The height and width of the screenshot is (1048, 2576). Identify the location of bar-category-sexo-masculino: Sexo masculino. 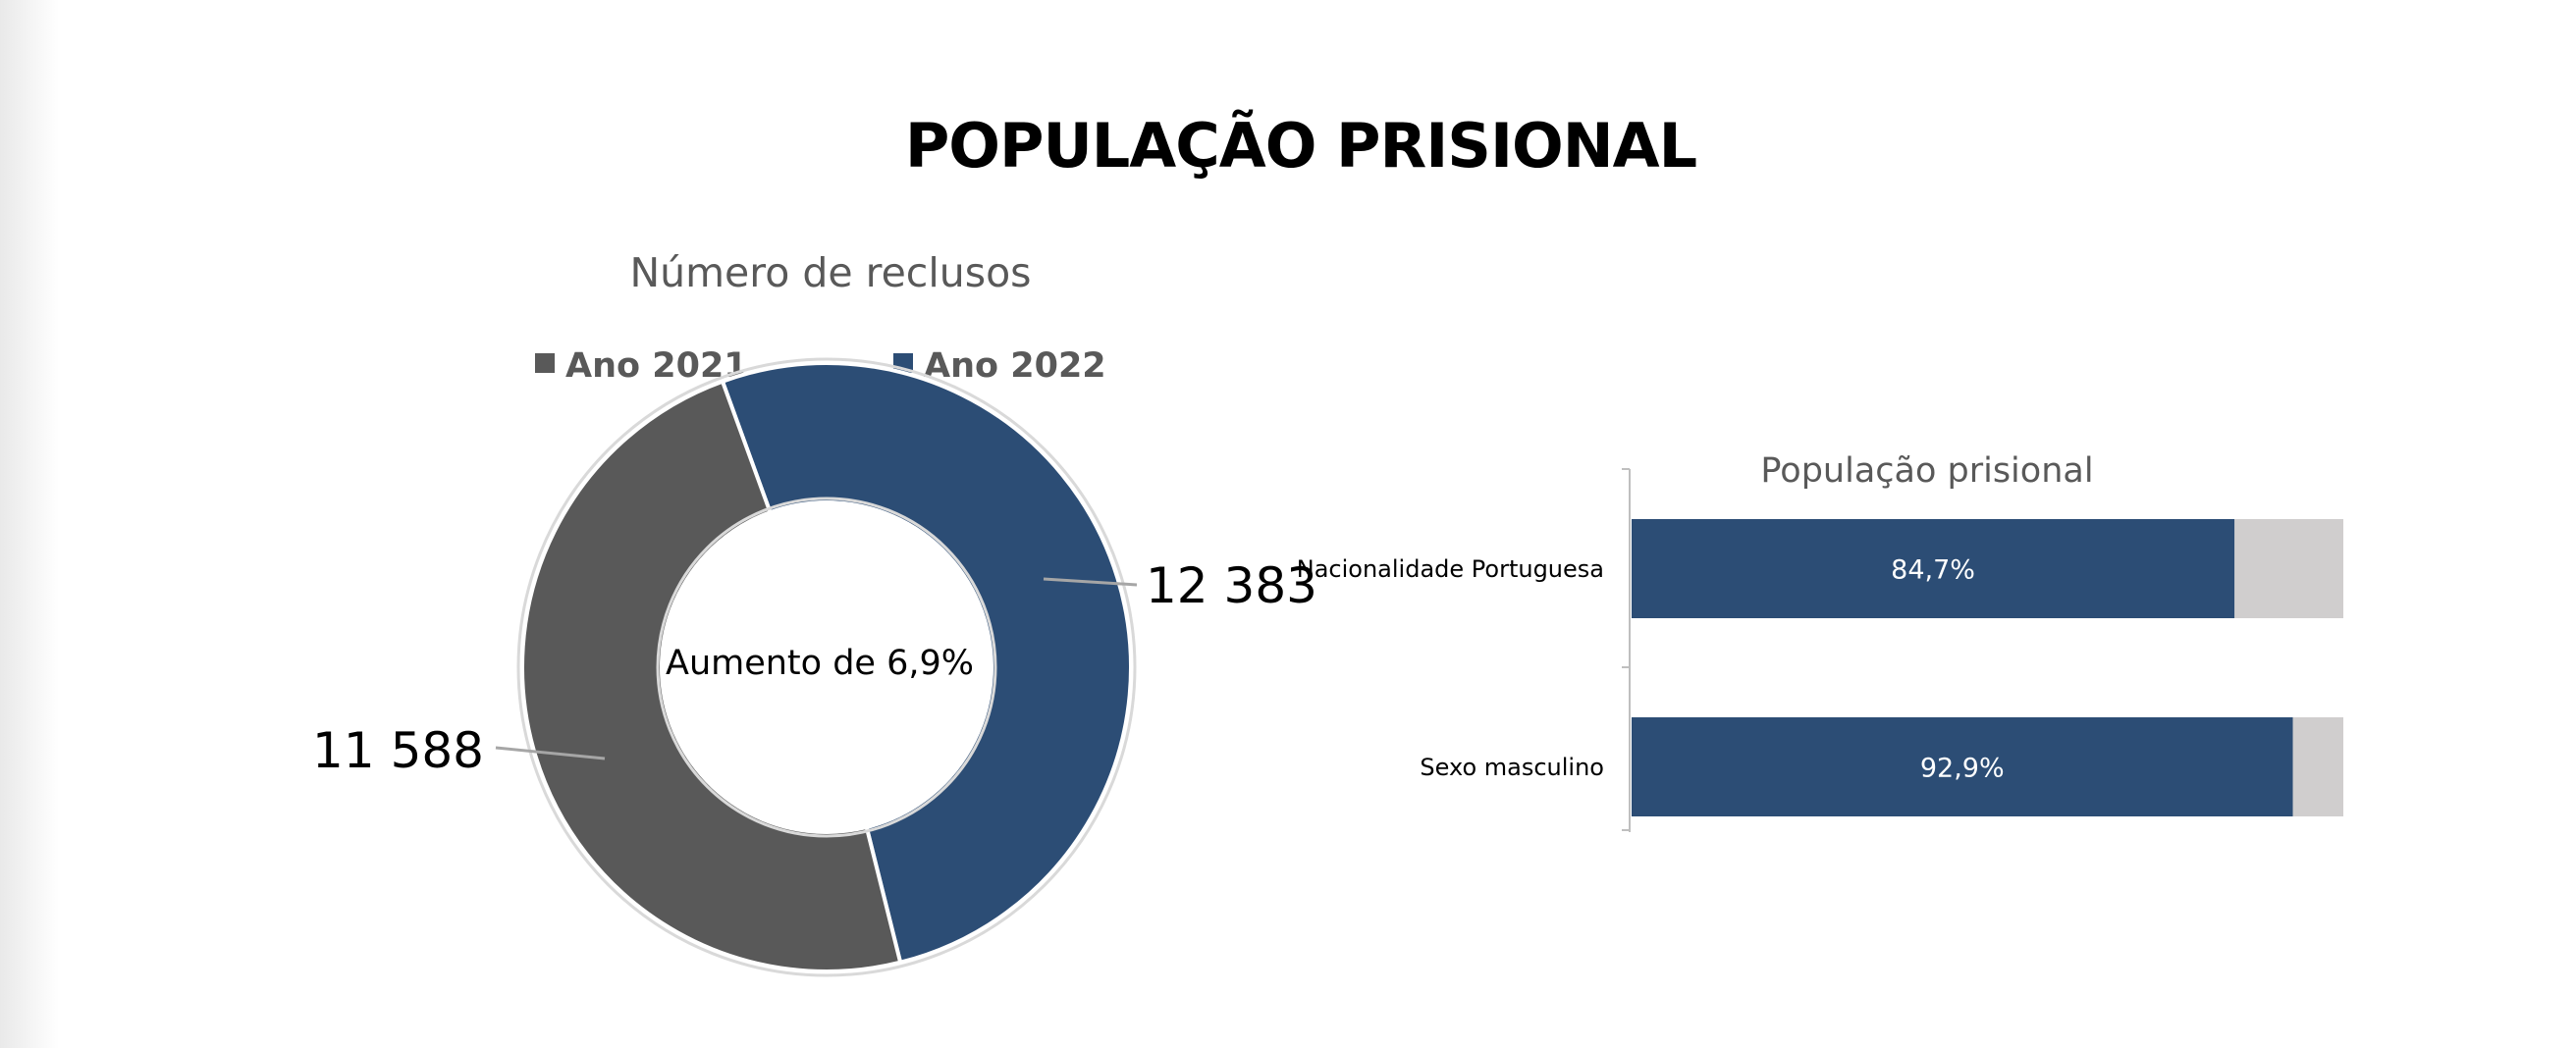
(1512, 767).